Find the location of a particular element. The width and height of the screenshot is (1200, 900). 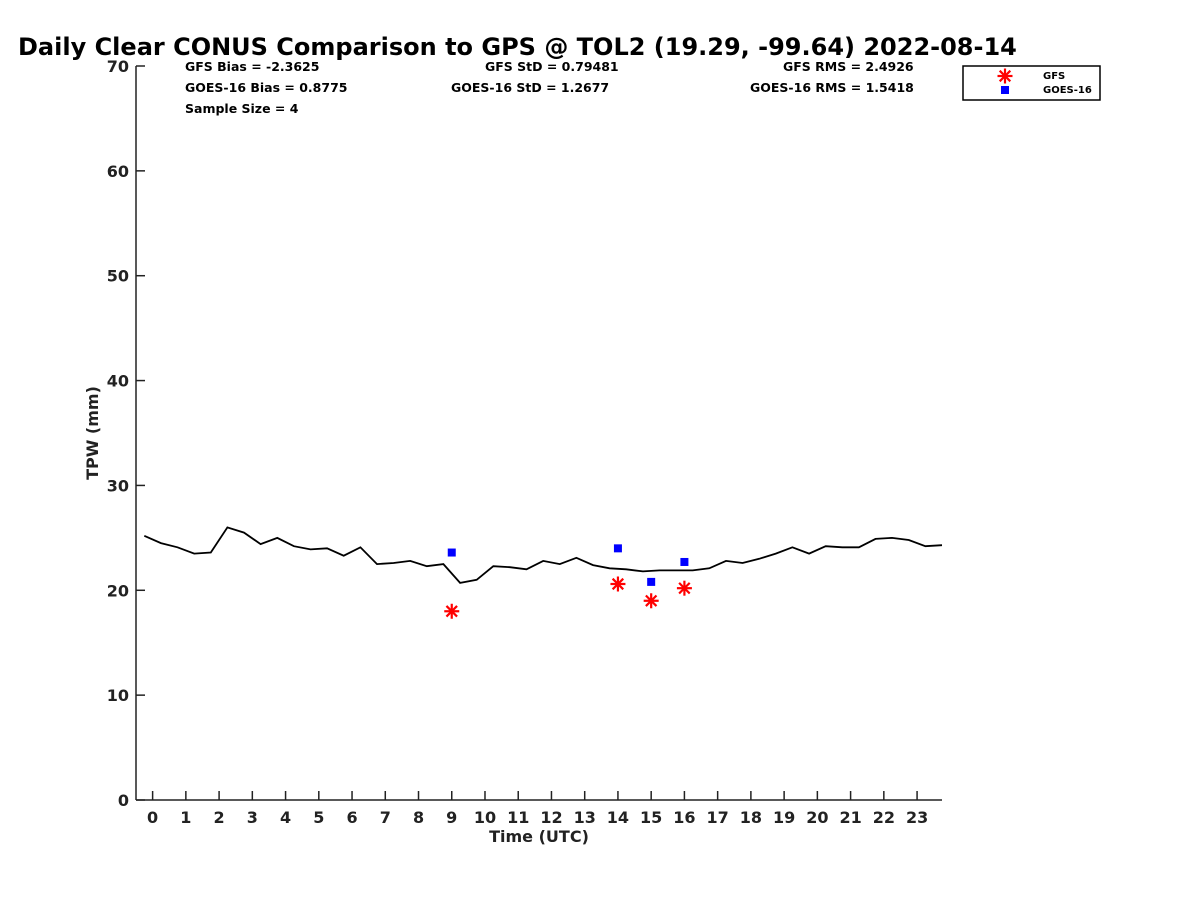

y-tick-label: 20 is located at coordinates (118, 590).